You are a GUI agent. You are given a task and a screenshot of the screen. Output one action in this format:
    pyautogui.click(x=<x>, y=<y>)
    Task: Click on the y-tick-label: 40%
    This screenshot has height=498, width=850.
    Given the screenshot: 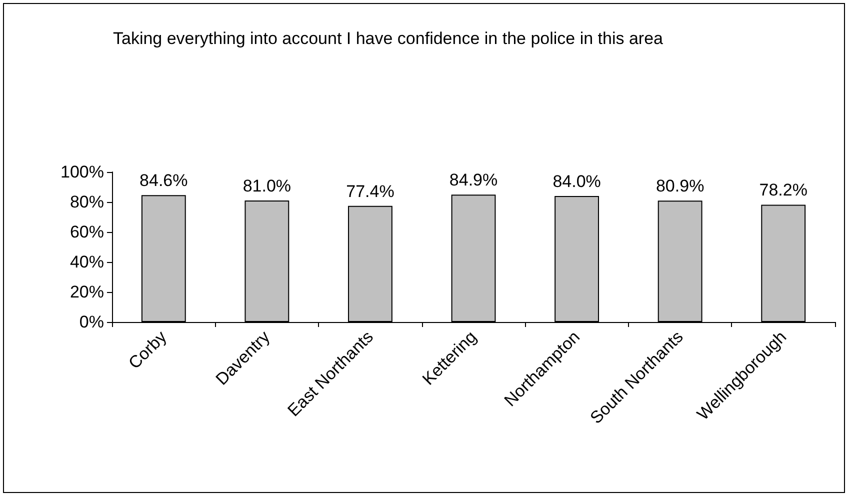 What is the action you would take?
    pyautogui.click(x=87, y=262)
    